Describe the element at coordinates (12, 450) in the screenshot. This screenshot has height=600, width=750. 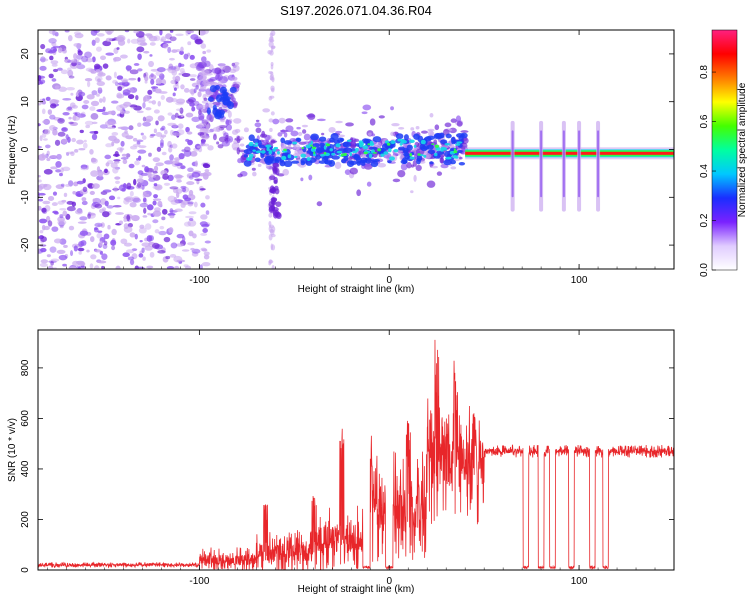
I see `snr-y-label: SNR (10 * v/v)` at that location.